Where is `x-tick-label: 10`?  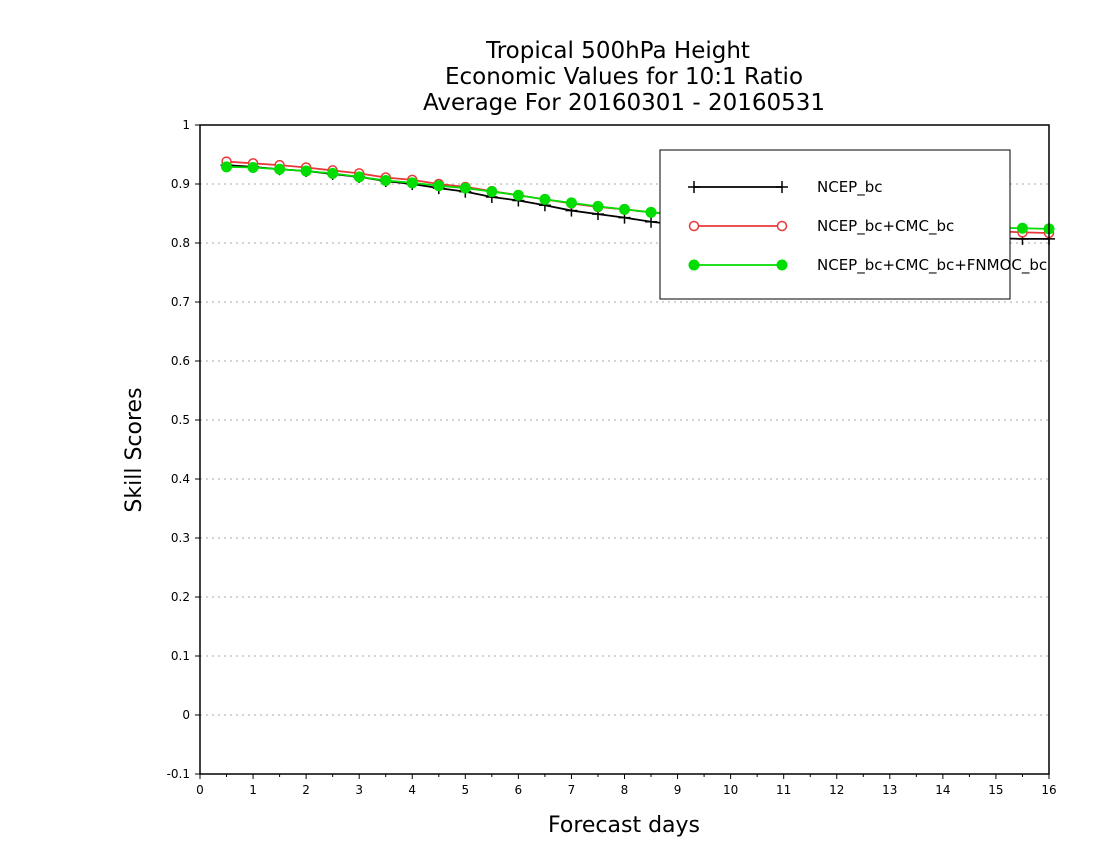 x-tick-label: 10 is located at coordinates (730, 790).